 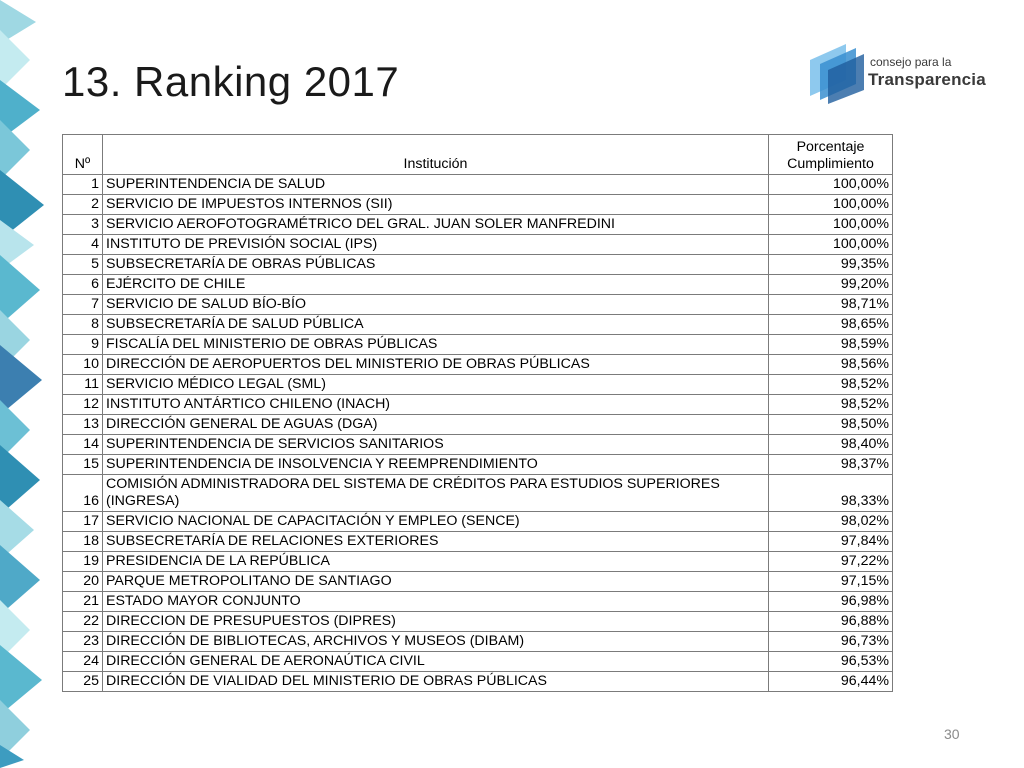 I want to click on compliance-percent: 96,88%, so click(x=830, y=621).